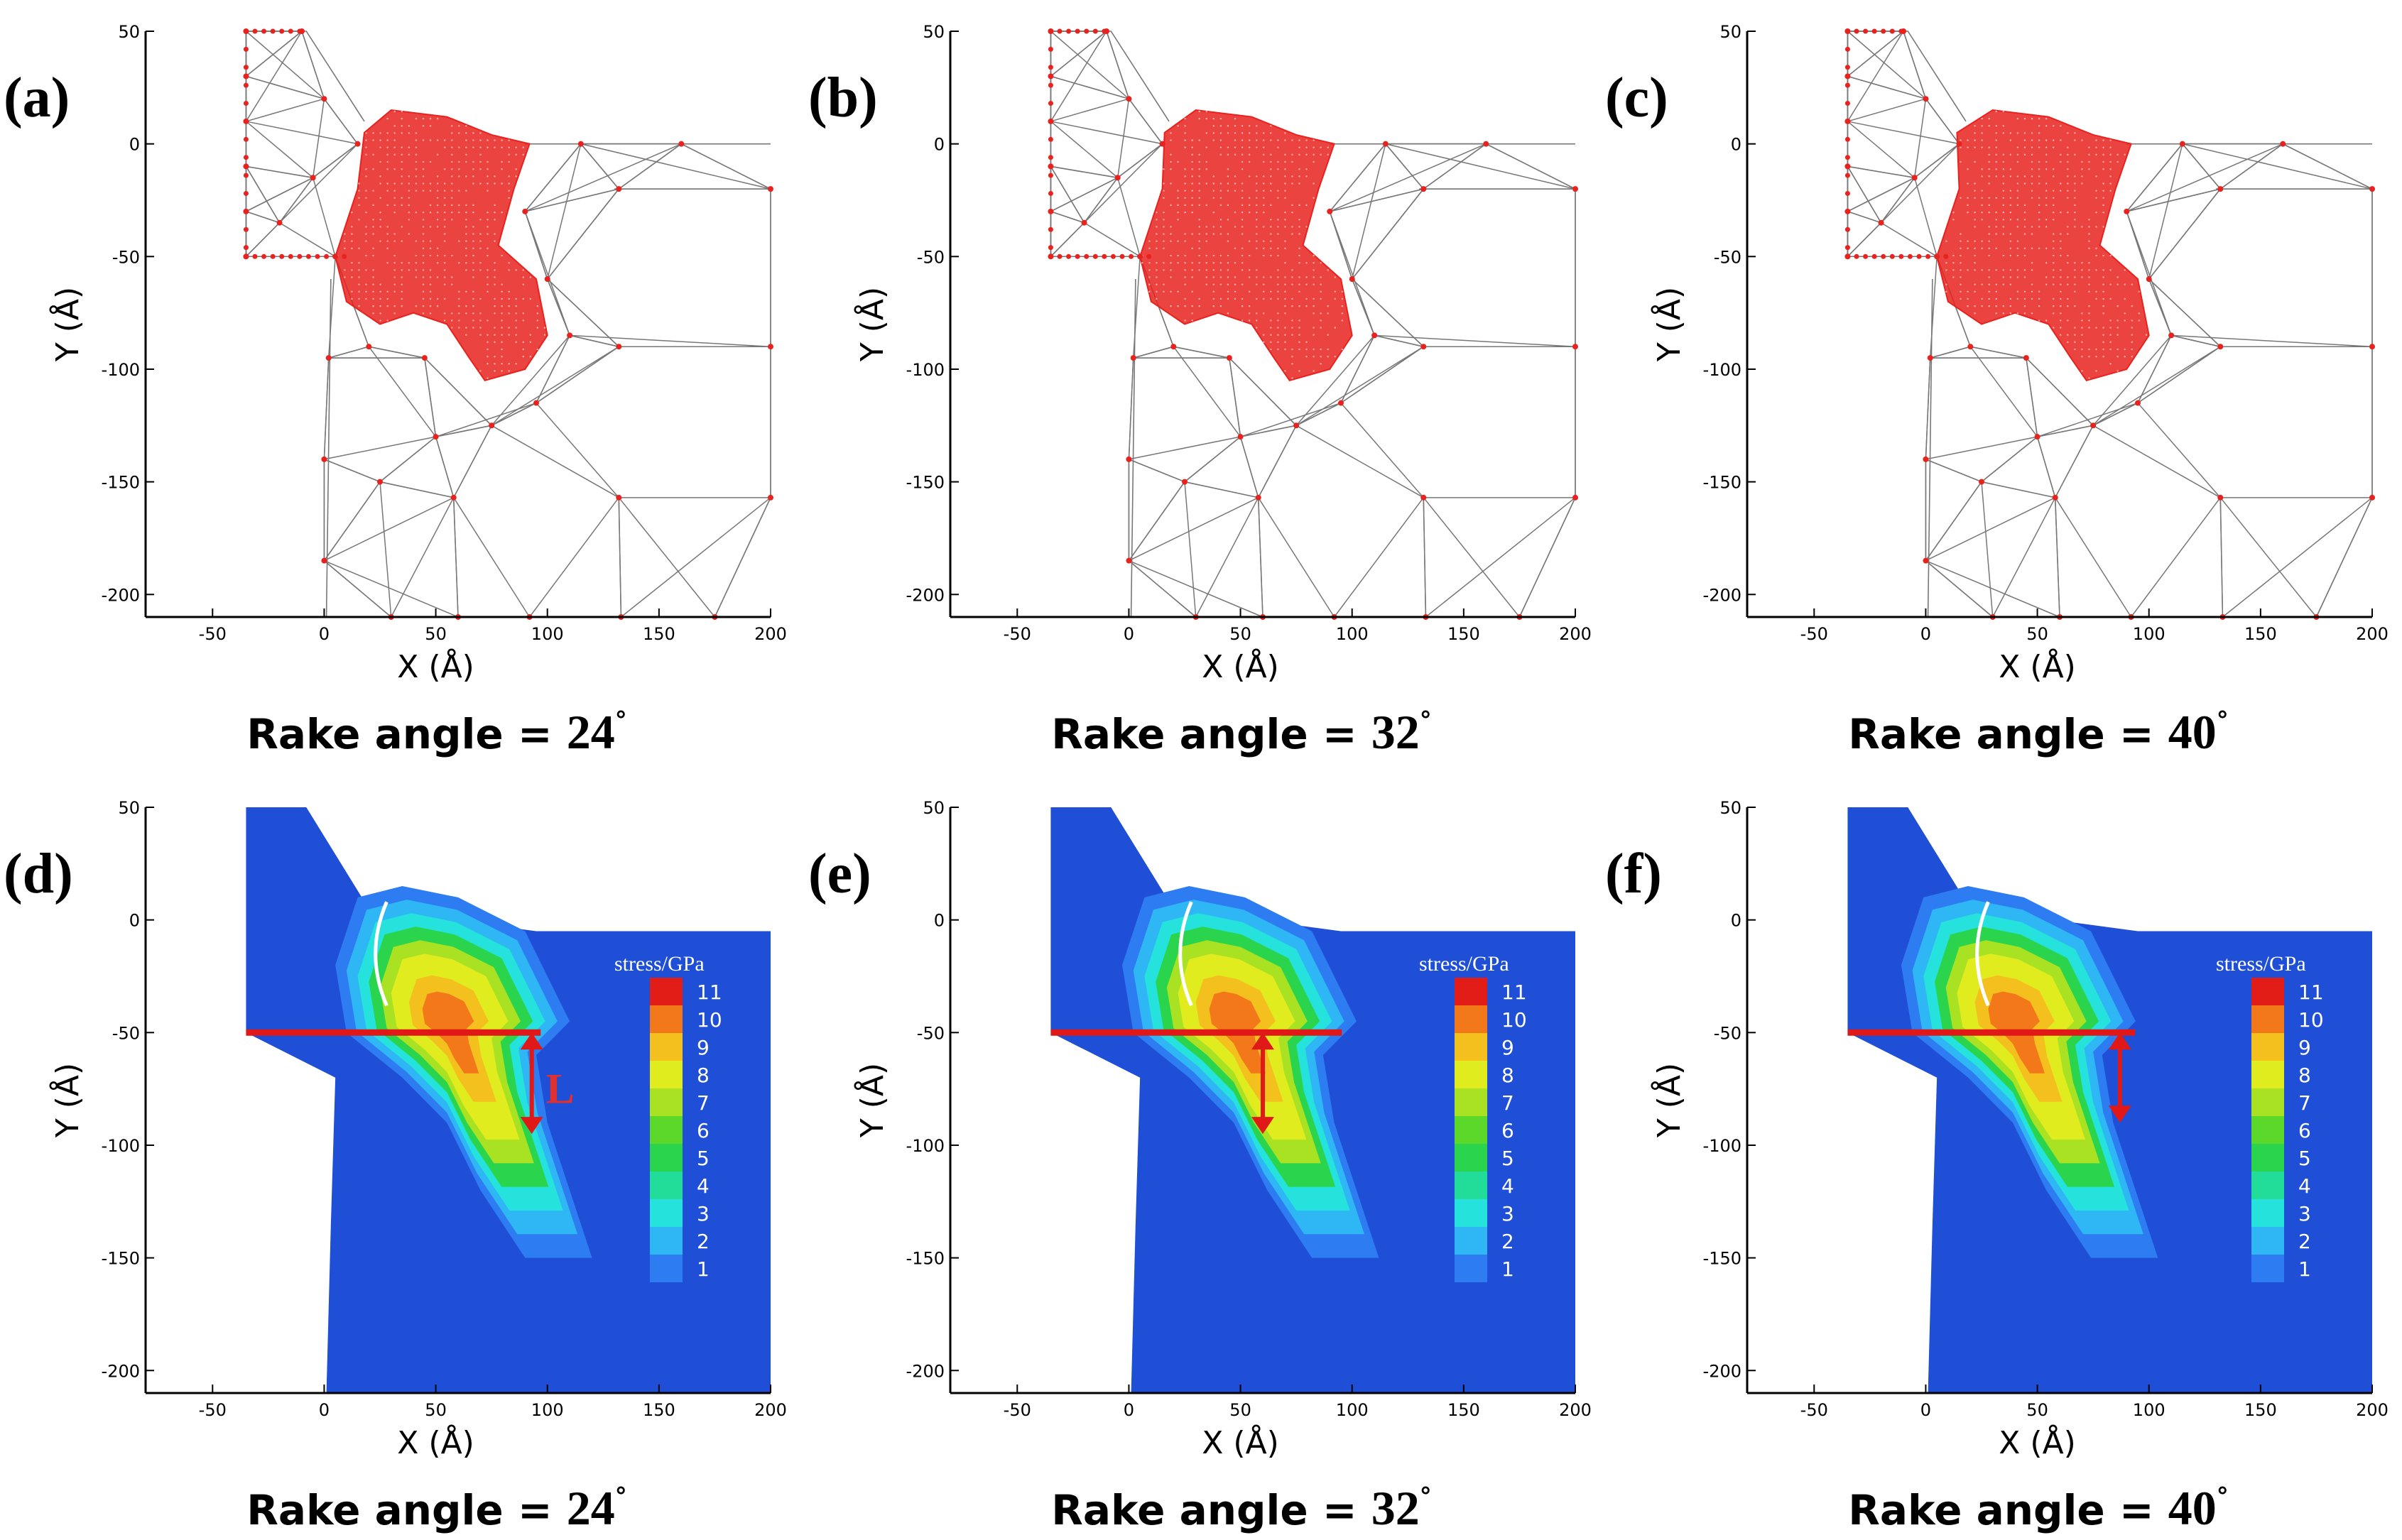 The image size is (2402, 1540). Describe the element at coordinates (931, 1033) in the screenshot. I see `y-tick-label: -50` at that location.